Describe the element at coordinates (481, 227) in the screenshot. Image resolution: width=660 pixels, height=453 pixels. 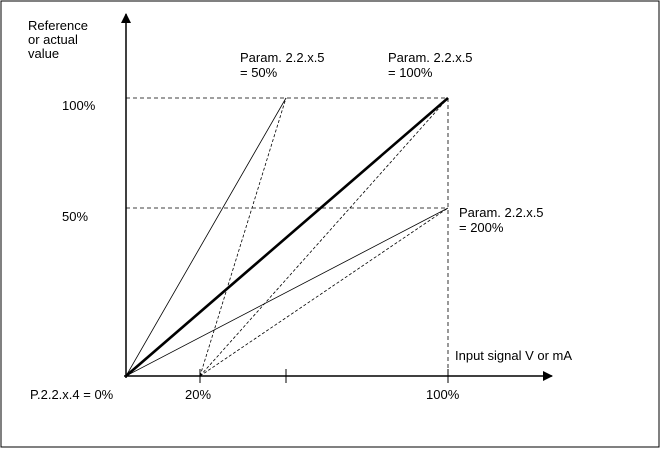
I see `label-param-200-line-2: = 200%` at that location.